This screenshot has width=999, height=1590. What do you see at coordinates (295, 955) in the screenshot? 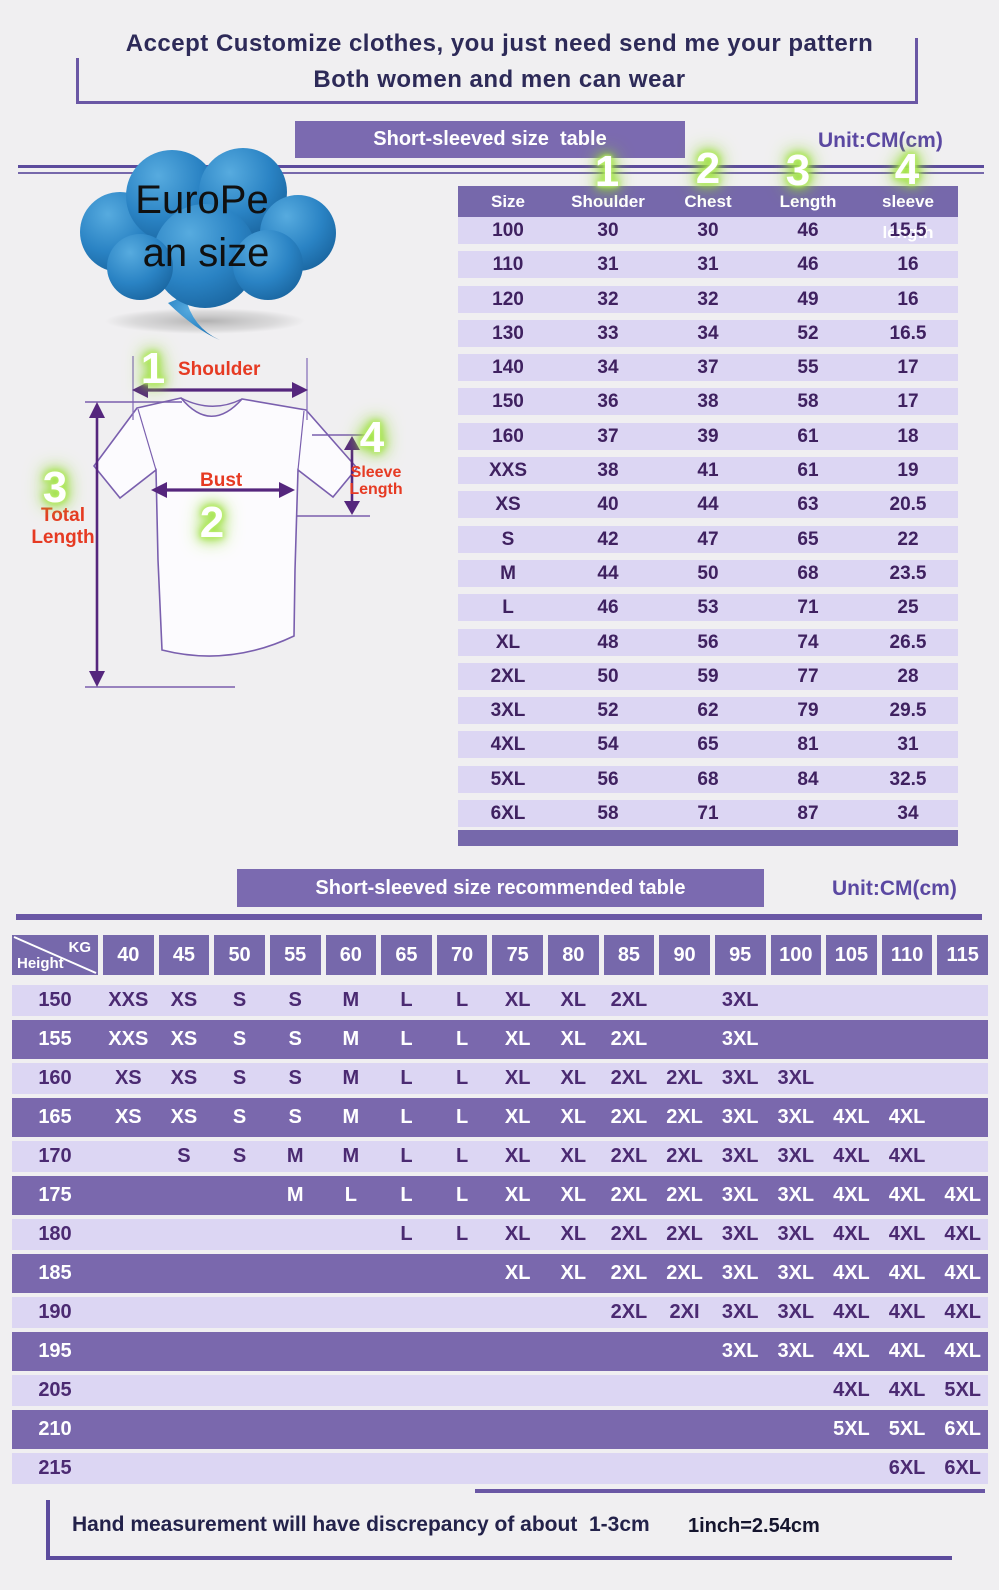
I see `weight-column-header: 55` at bounding box center [295, 955].